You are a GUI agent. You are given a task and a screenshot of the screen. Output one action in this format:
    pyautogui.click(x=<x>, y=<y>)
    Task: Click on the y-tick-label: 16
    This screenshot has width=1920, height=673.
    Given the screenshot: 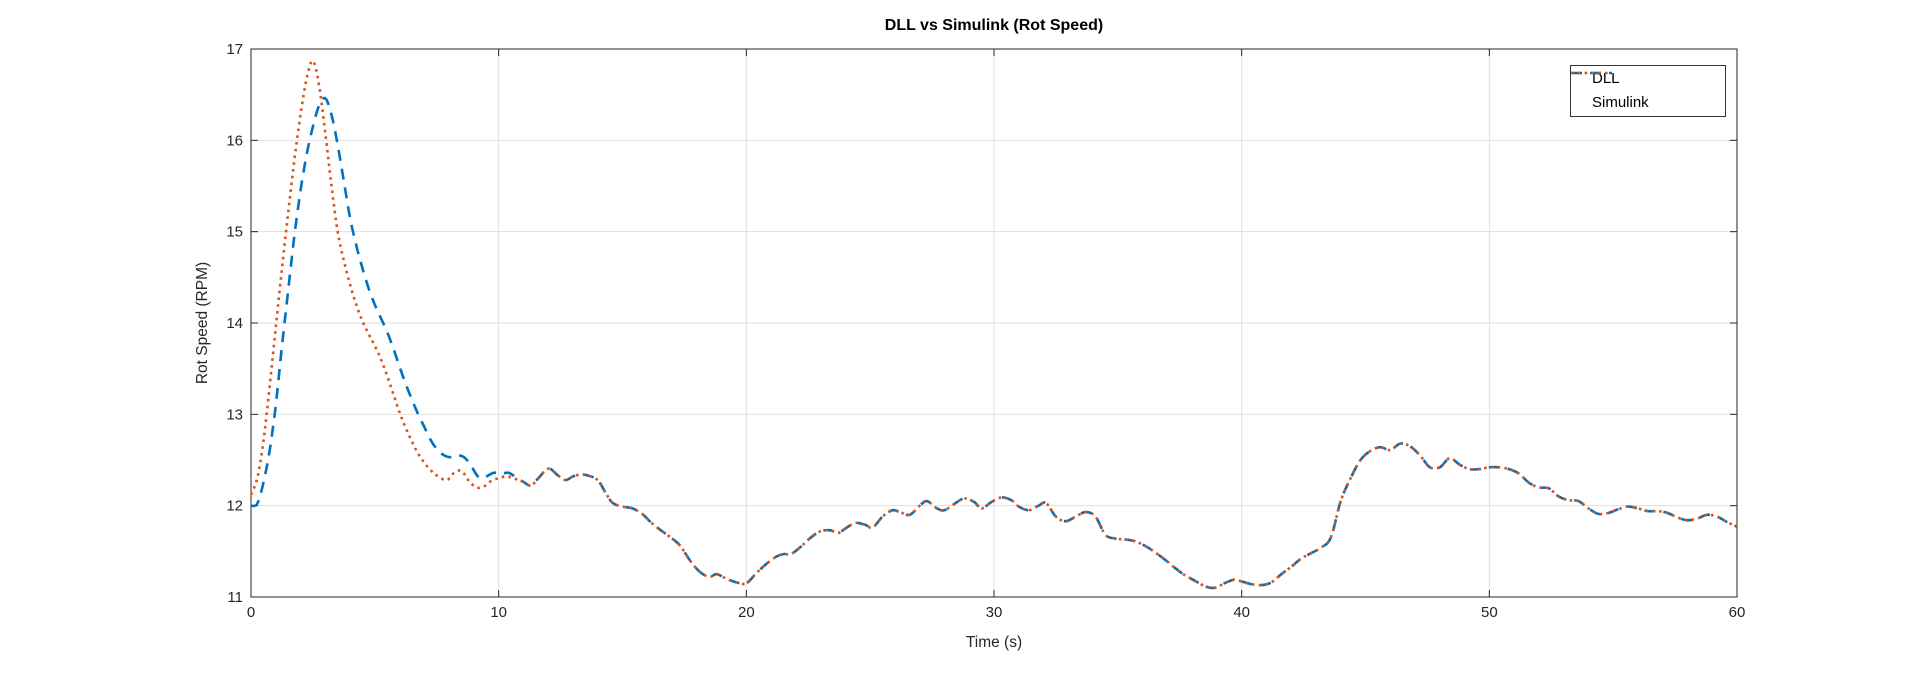 What is the action you would take?
    pyautogui.click(x=234, y=140)
    